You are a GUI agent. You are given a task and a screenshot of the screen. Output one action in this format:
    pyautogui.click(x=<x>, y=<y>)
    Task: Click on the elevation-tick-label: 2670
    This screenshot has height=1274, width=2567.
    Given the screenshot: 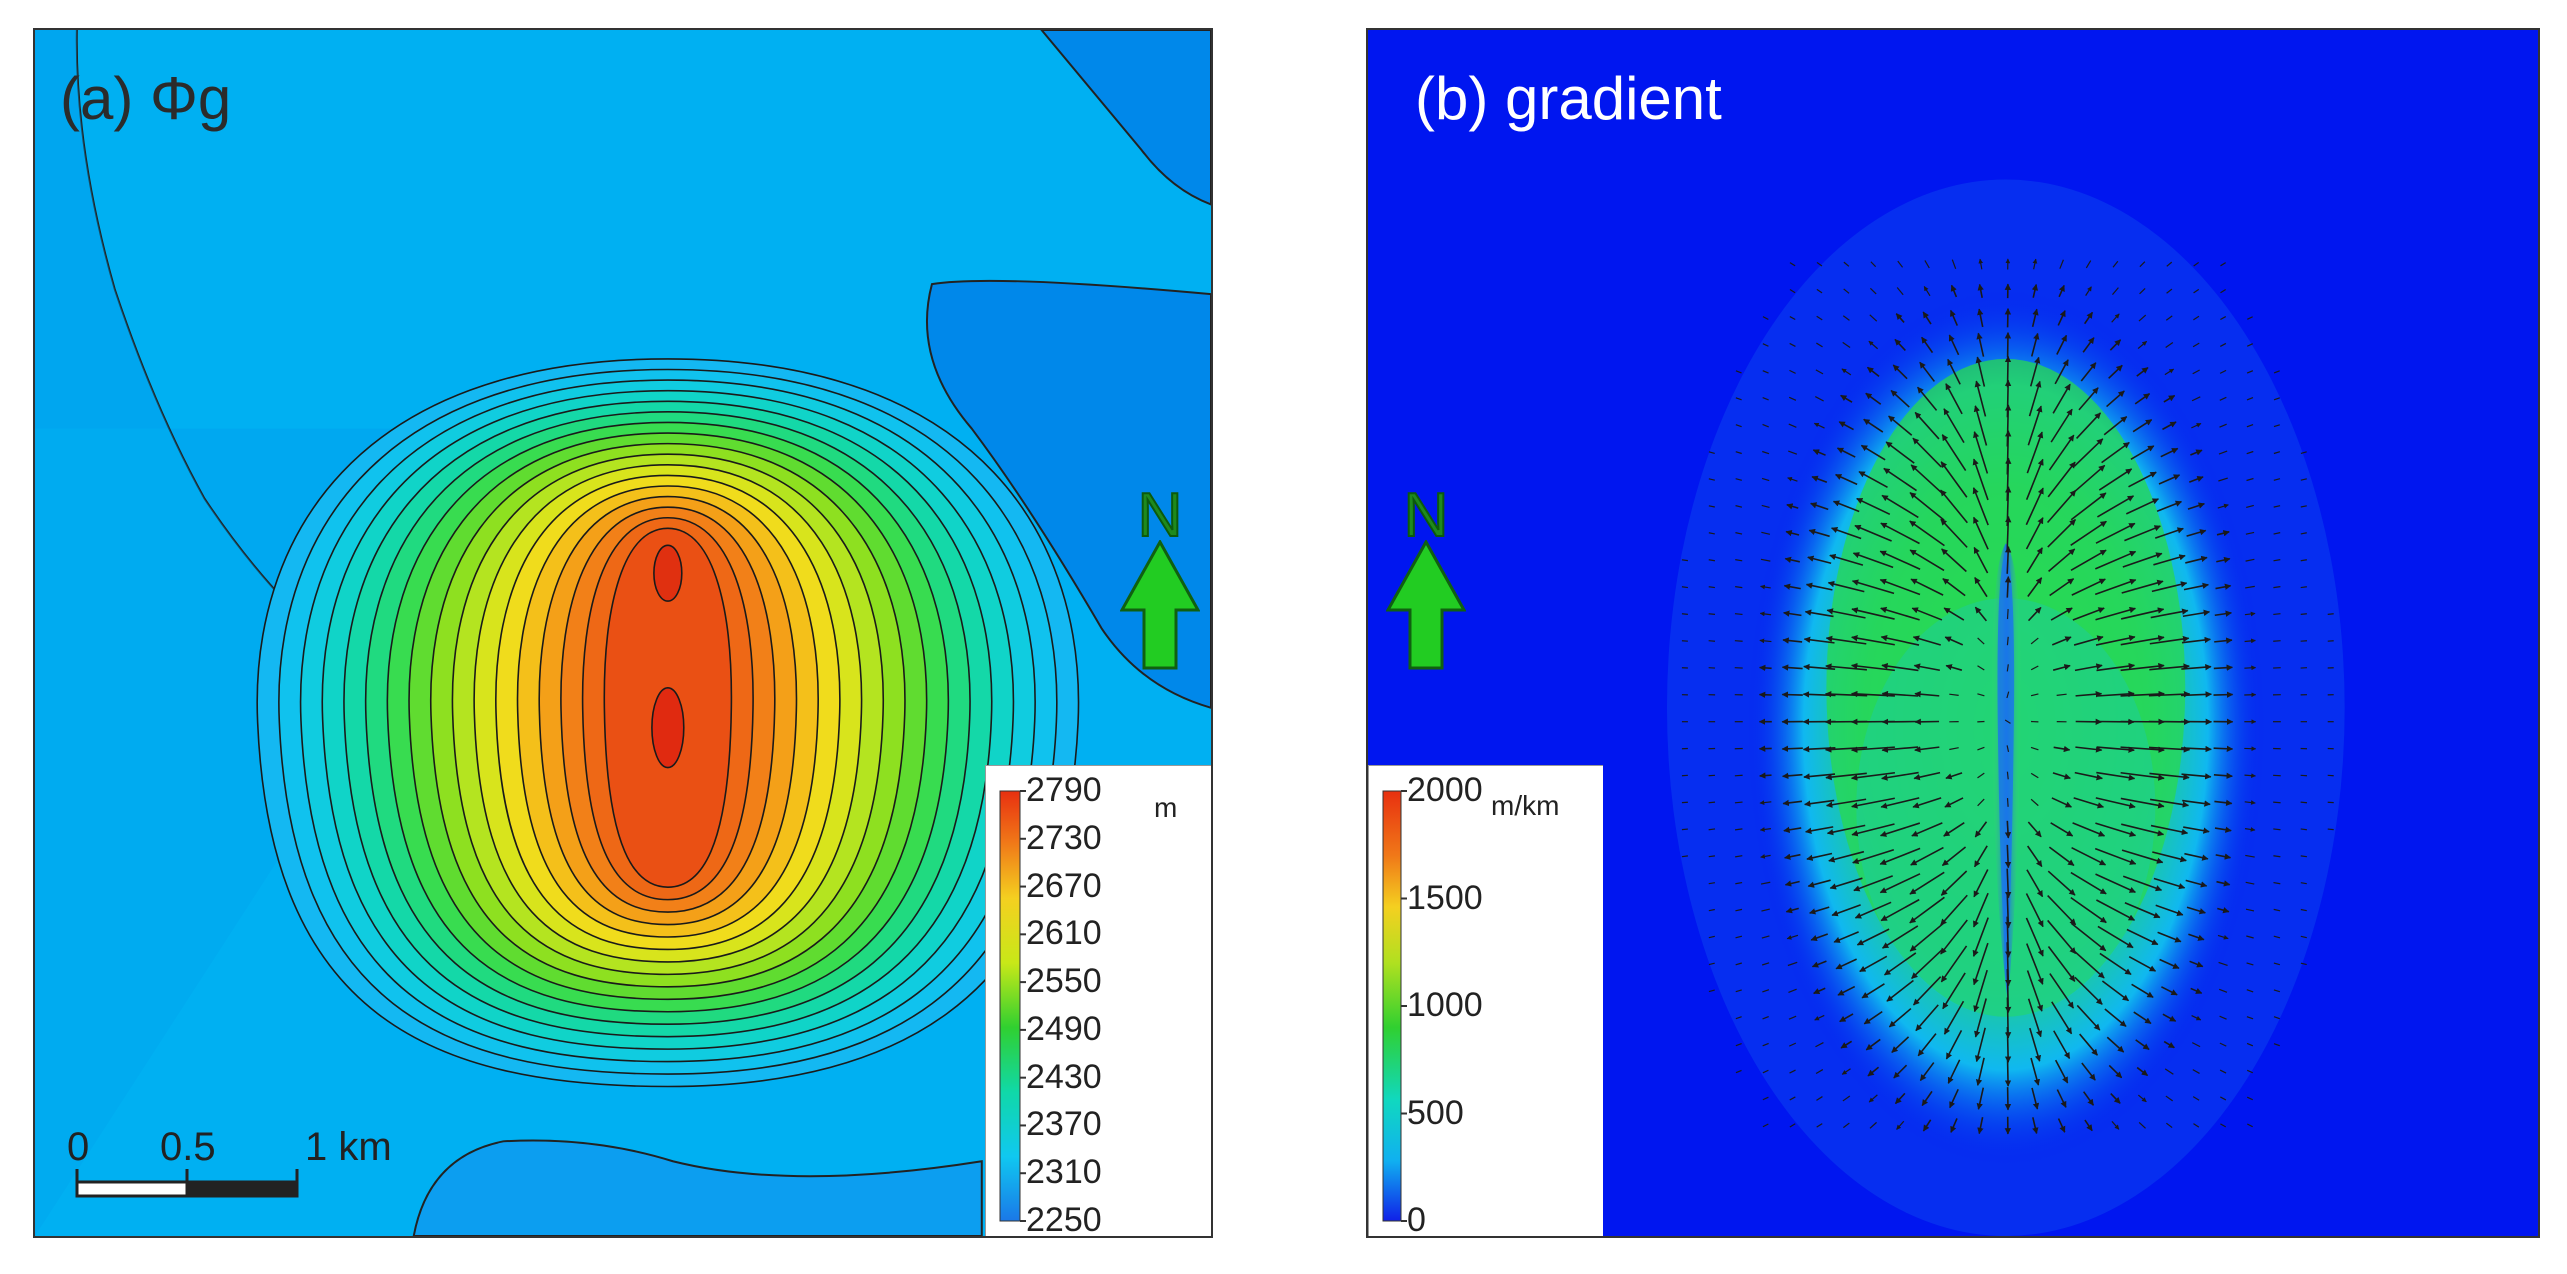 What is the action you would take?
    pyautogui.click(x=1064, y=885)
    